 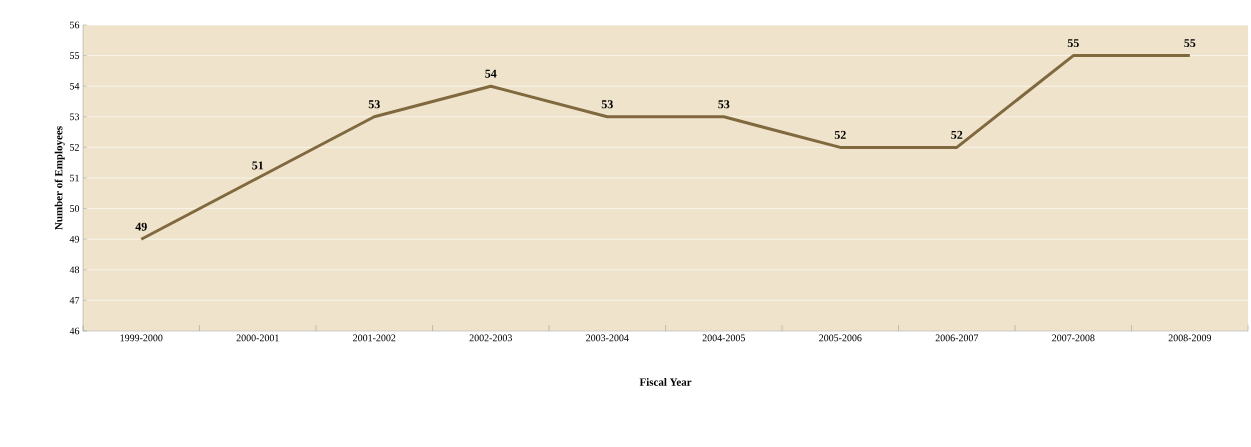 I want to click on x-tick-label: 2001-2002, so click(x=374, y=338).